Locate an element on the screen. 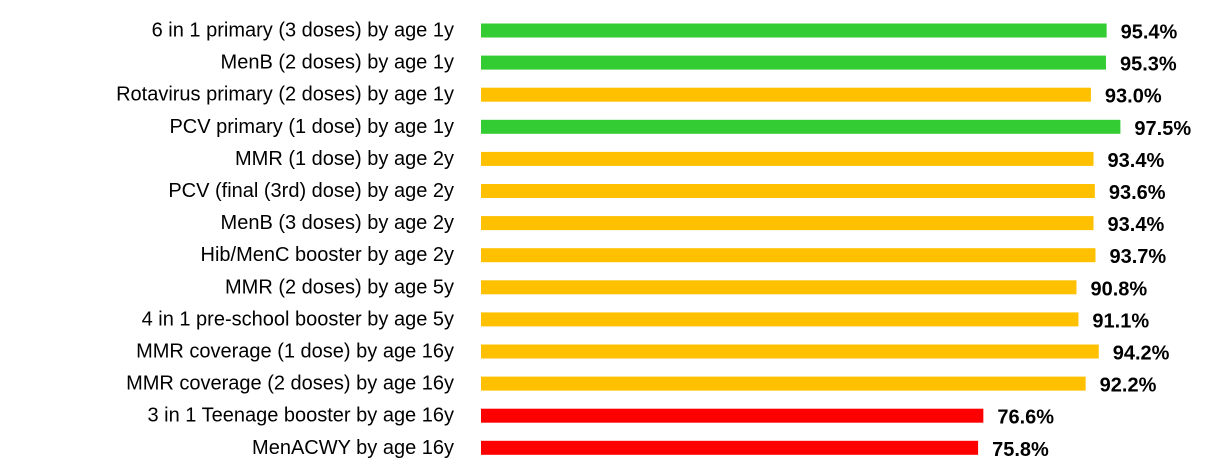  category-label: MMR (1 dose) by age 2y is located at coordinates (344, 159).